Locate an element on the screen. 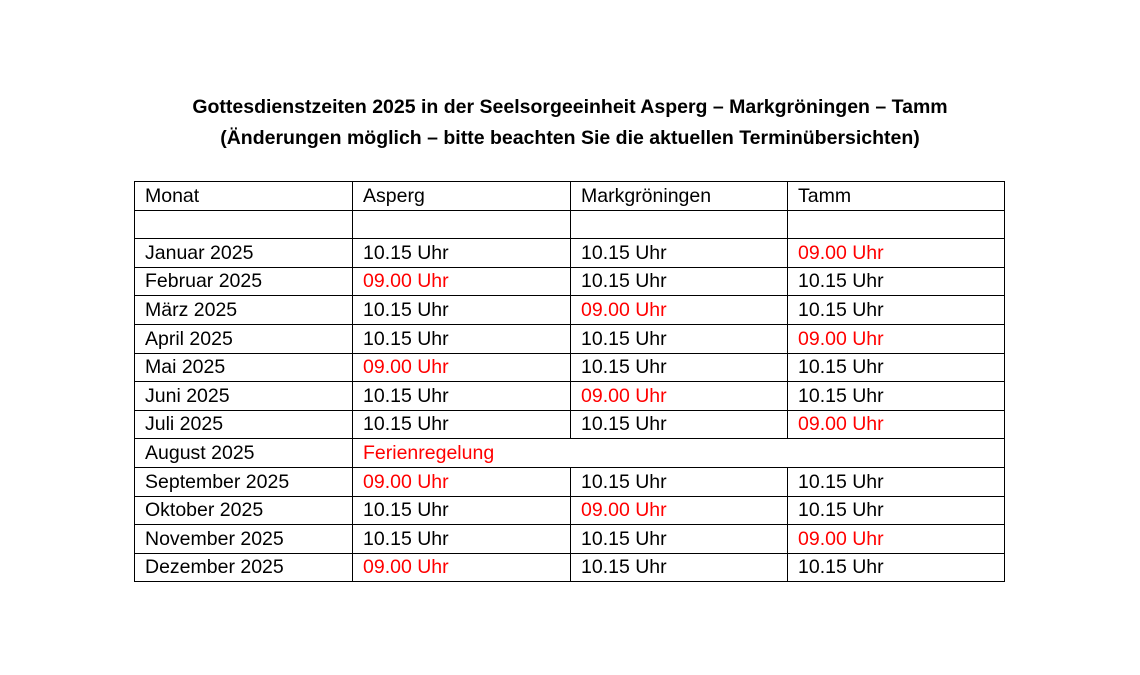 The height and width of the screenshot is (675, 1140). month-cell: Juli 2025 is located at coordinates (243, 424).